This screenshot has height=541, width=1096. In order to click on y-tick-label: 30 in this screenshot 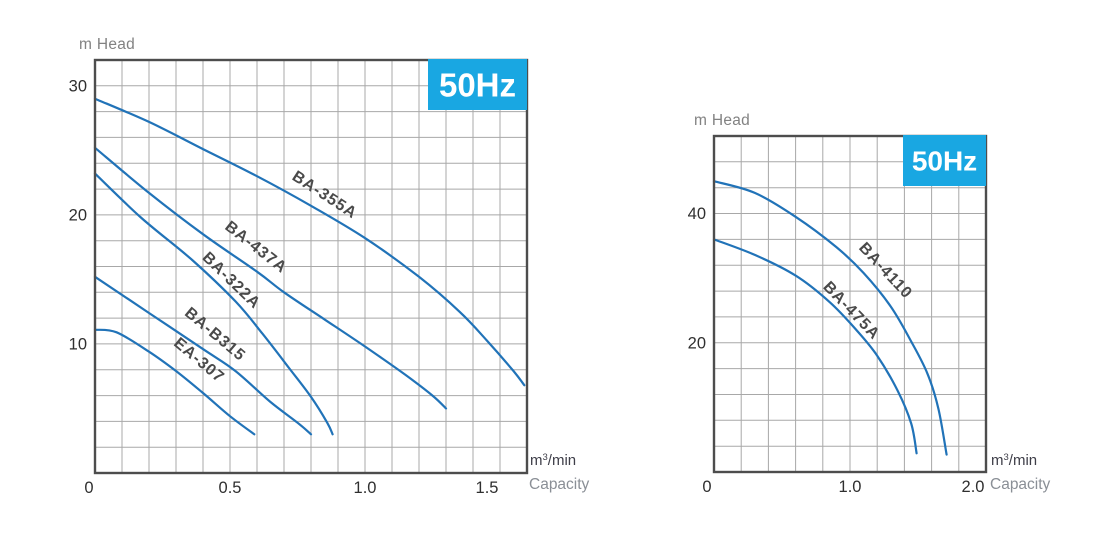, I will do `click(78, 86)`.